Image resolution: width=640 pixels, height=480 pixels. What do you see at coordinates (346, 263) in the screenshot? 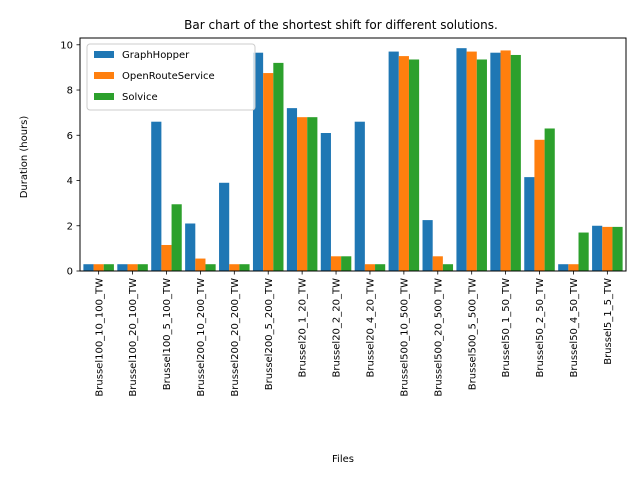
I see `bar-solvice-brussel20_2_20_tw` at bounding box center [346, 263].